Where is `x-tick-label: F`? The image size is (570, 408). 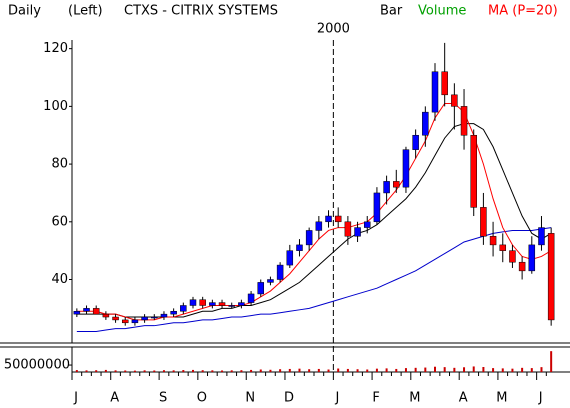 x-tick-label: F is located at coordinates (375, 398).